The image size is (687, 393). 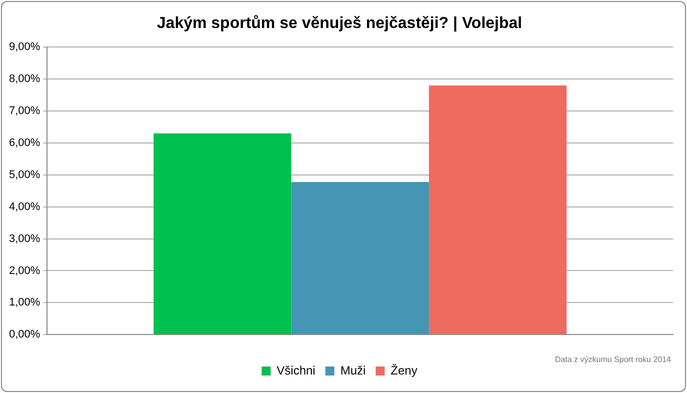 I want to click on y-tick-label: 6,00%, so click(x=24, y=143).